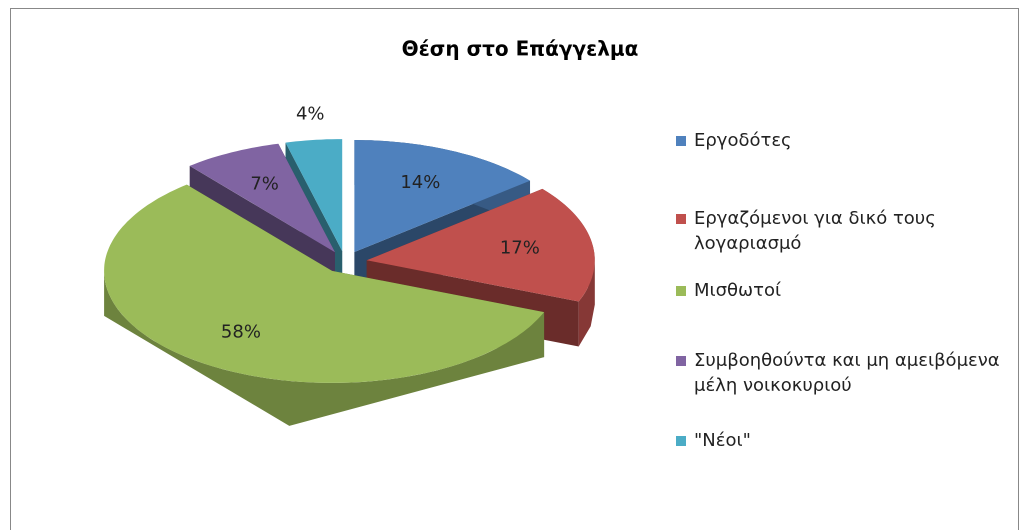 Image resolution: width=1019 pixels, height=530 pixels. Describe the element at coordinates (520, 247) in the screenshot. I see `data-label: 17%` at that location.